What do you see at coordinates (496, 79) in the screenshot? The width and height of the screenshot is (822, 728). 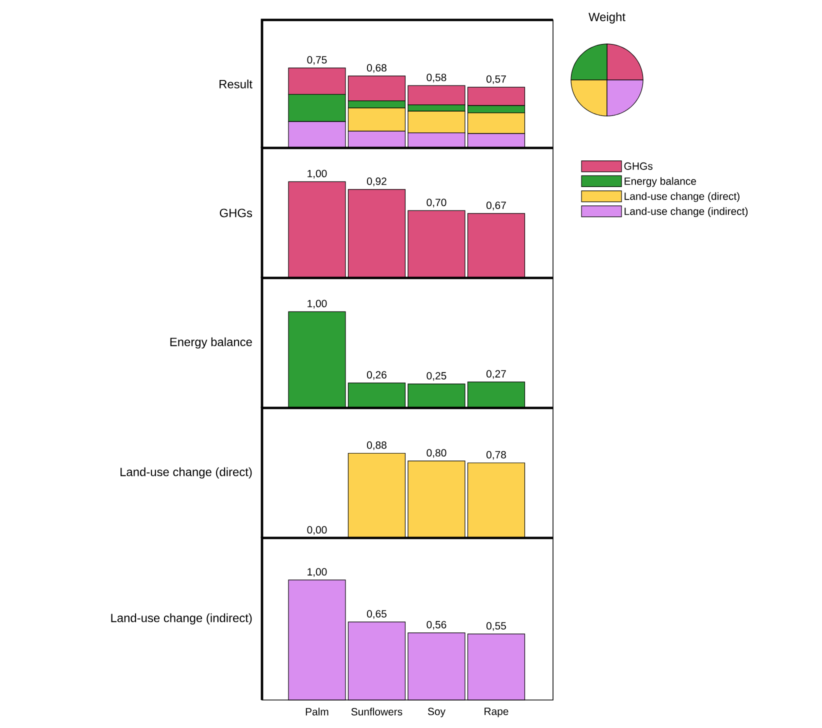 I see `annotation: 0,57` at bounding box center [496, 79].